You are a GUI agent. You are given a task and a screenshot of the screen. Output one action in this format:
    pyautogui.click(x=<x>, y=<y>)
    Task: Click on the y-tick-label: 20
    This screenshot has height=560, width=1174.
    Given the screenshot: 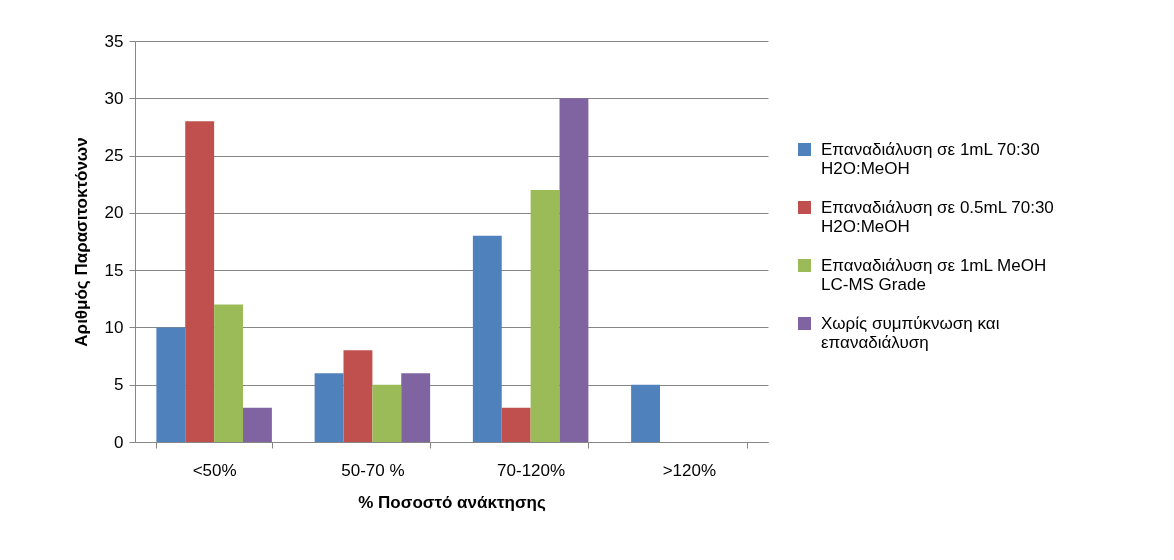 What is the action you would take?
    pyautogui.click(x=114, y=213)
    